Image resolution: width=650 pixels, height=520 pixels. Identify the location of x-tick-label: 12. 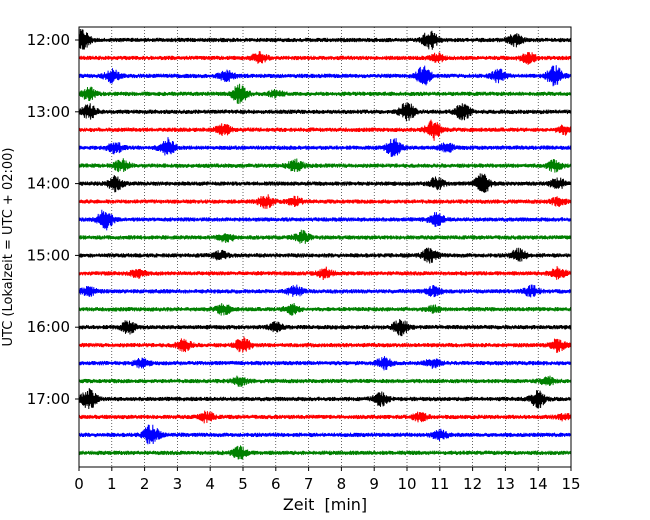
(472, 484).